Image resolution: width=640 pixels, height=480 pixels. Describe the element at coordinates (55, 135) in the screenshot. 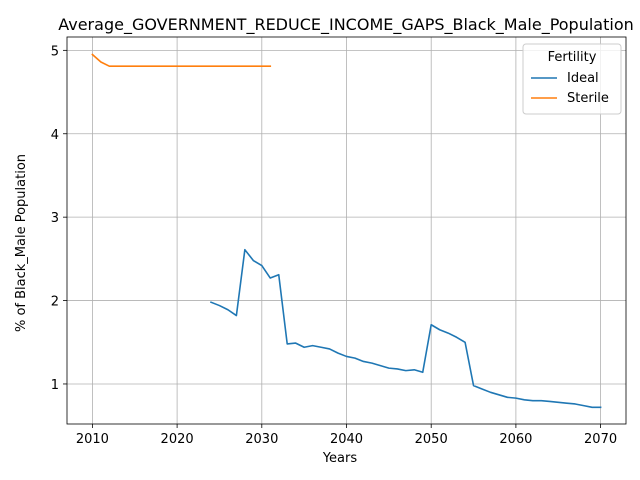

I see `y-tick-label: 4` at that location.